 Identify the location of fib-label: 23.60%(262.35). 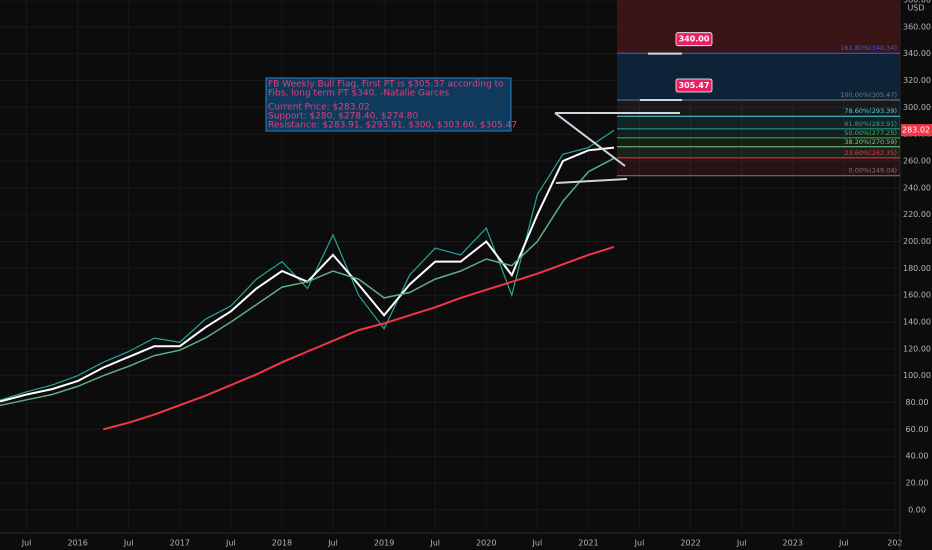
(870, 153).